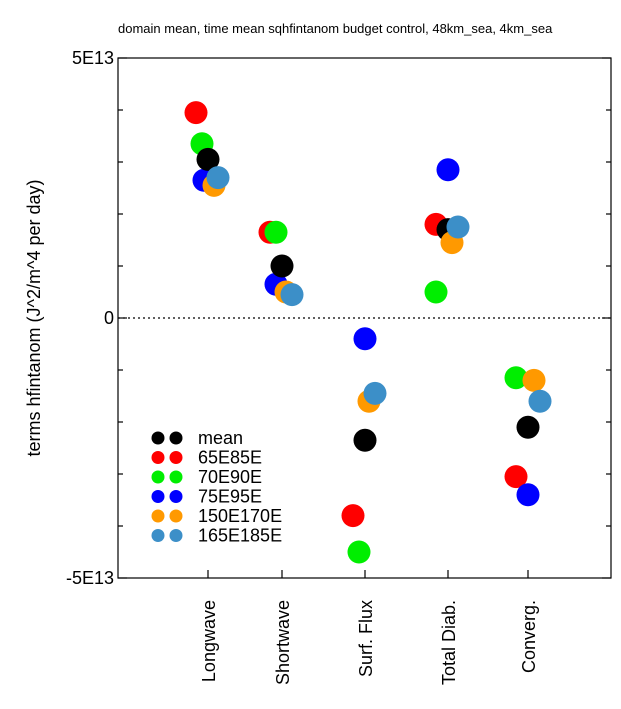 Image resolution: width=621 pixels, height=709 pixels. What do you see at coordinates (230, 497) in the screenshot?
I see `legend-label: 75E95E` at bounding box center [230, 497].